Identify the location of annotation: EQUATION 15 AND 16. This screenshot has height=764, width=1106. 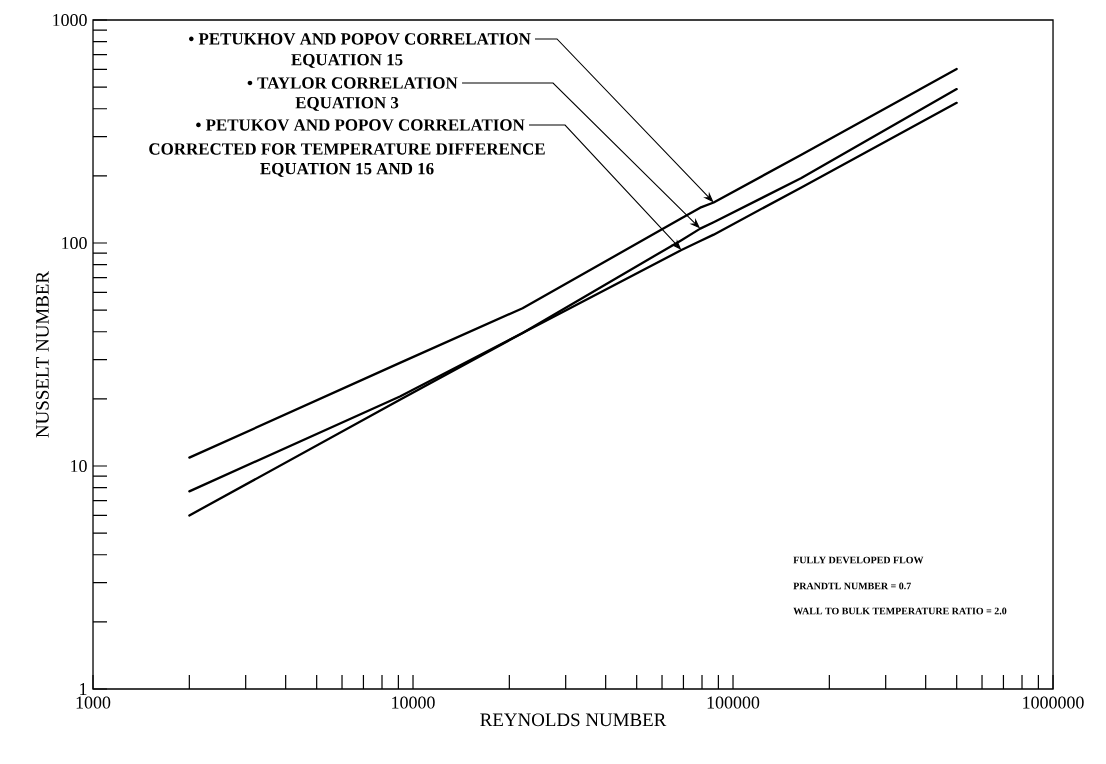
(347, 170).